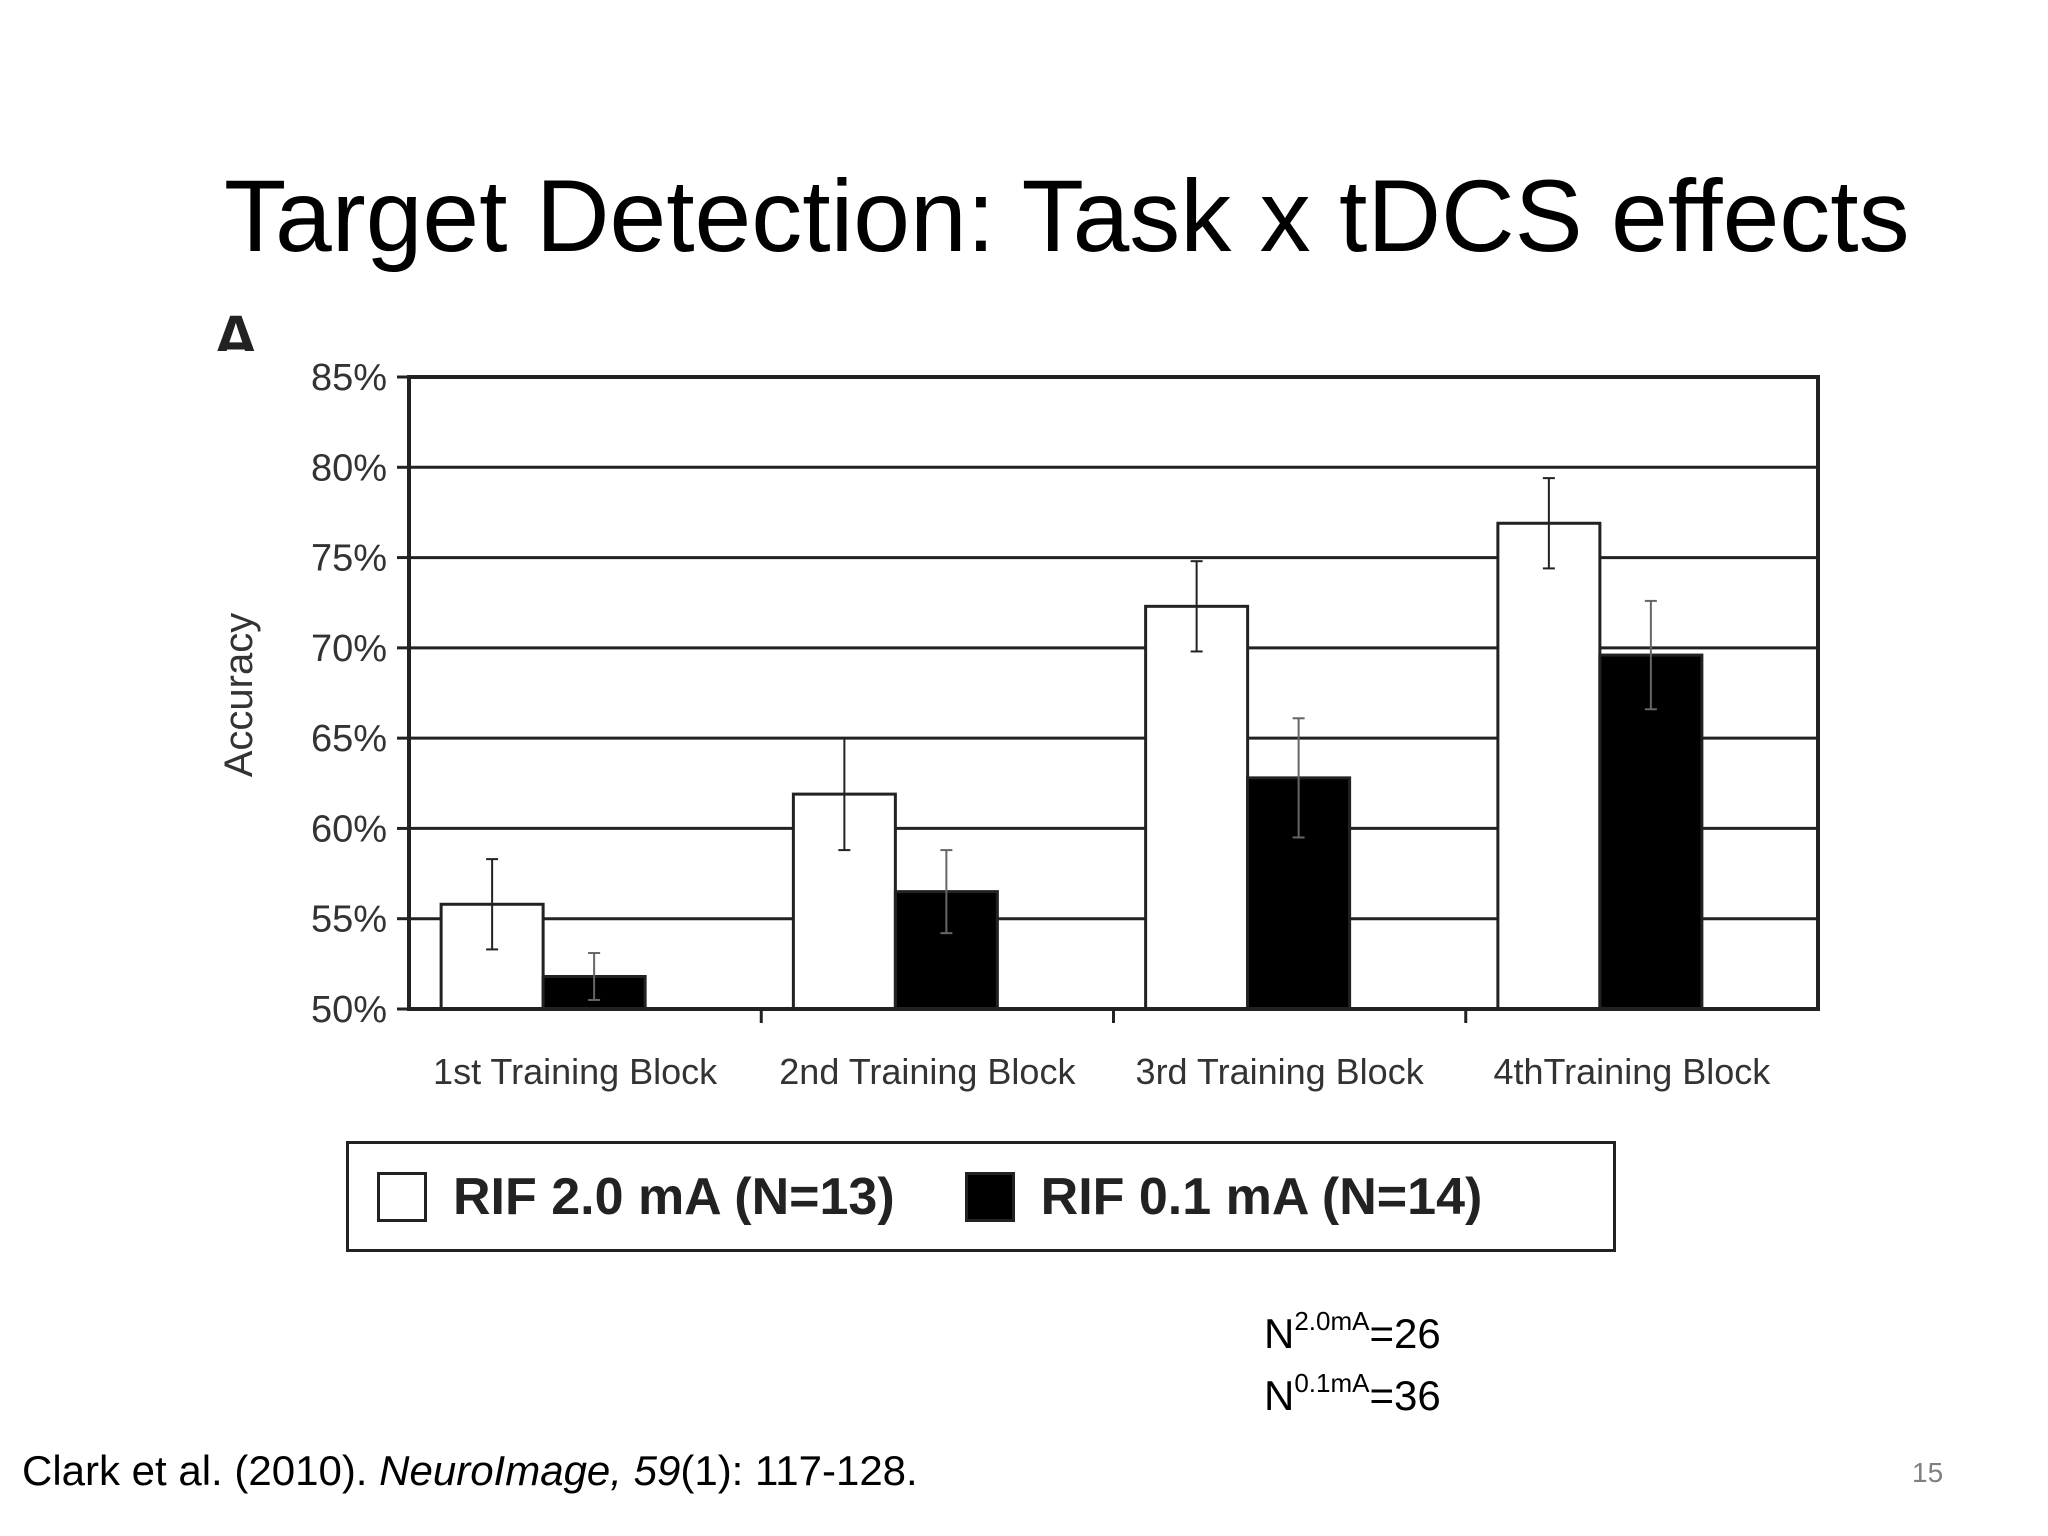 Image resolution: width=2048 pixels, height=1536 pixels. What do you see at coordinates (1928, 1472) in the screenshot?
I see `page-number: 15` at bounding box center [1928, 1472].